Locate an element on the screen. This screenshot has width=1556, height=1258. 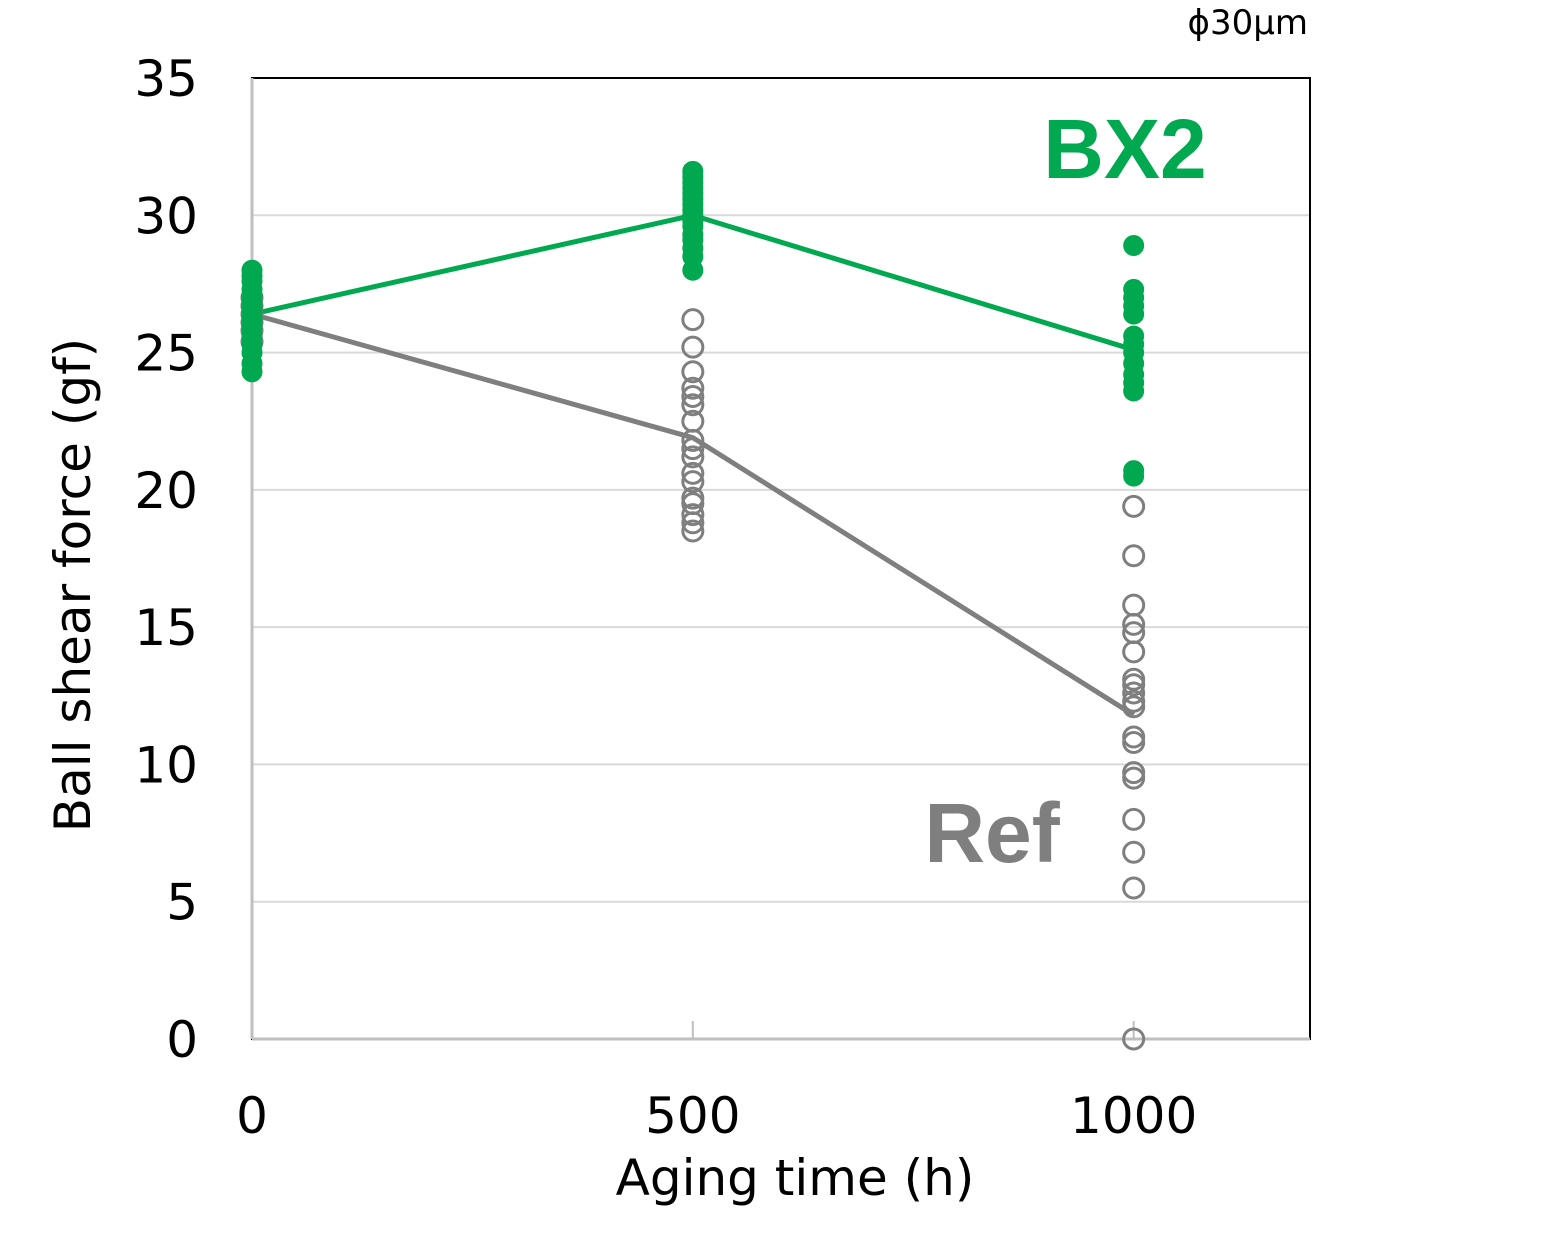
x-tick-label: 1000 is located at coordinates (1133, 1116).